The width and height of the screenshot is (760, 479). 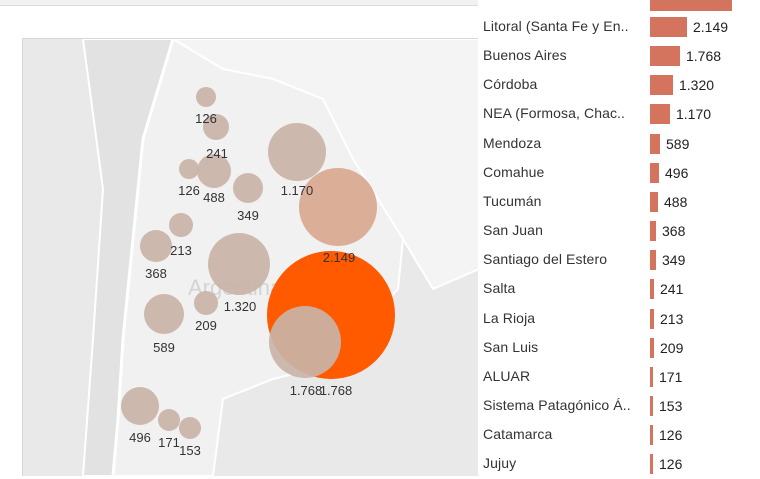 What do you see at coordinates (619, 464) in the screenshot?
I see `bar-row: Jujuy 126` at bounding box center [619, 464].